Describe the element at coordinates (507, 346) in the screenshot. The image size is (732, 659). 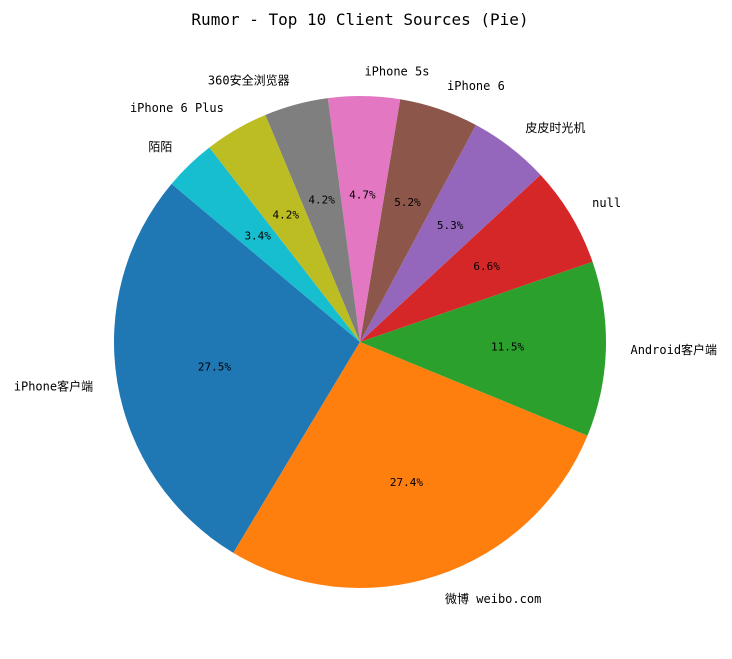
I see `slice-percent-label: 11.5%` at that location.